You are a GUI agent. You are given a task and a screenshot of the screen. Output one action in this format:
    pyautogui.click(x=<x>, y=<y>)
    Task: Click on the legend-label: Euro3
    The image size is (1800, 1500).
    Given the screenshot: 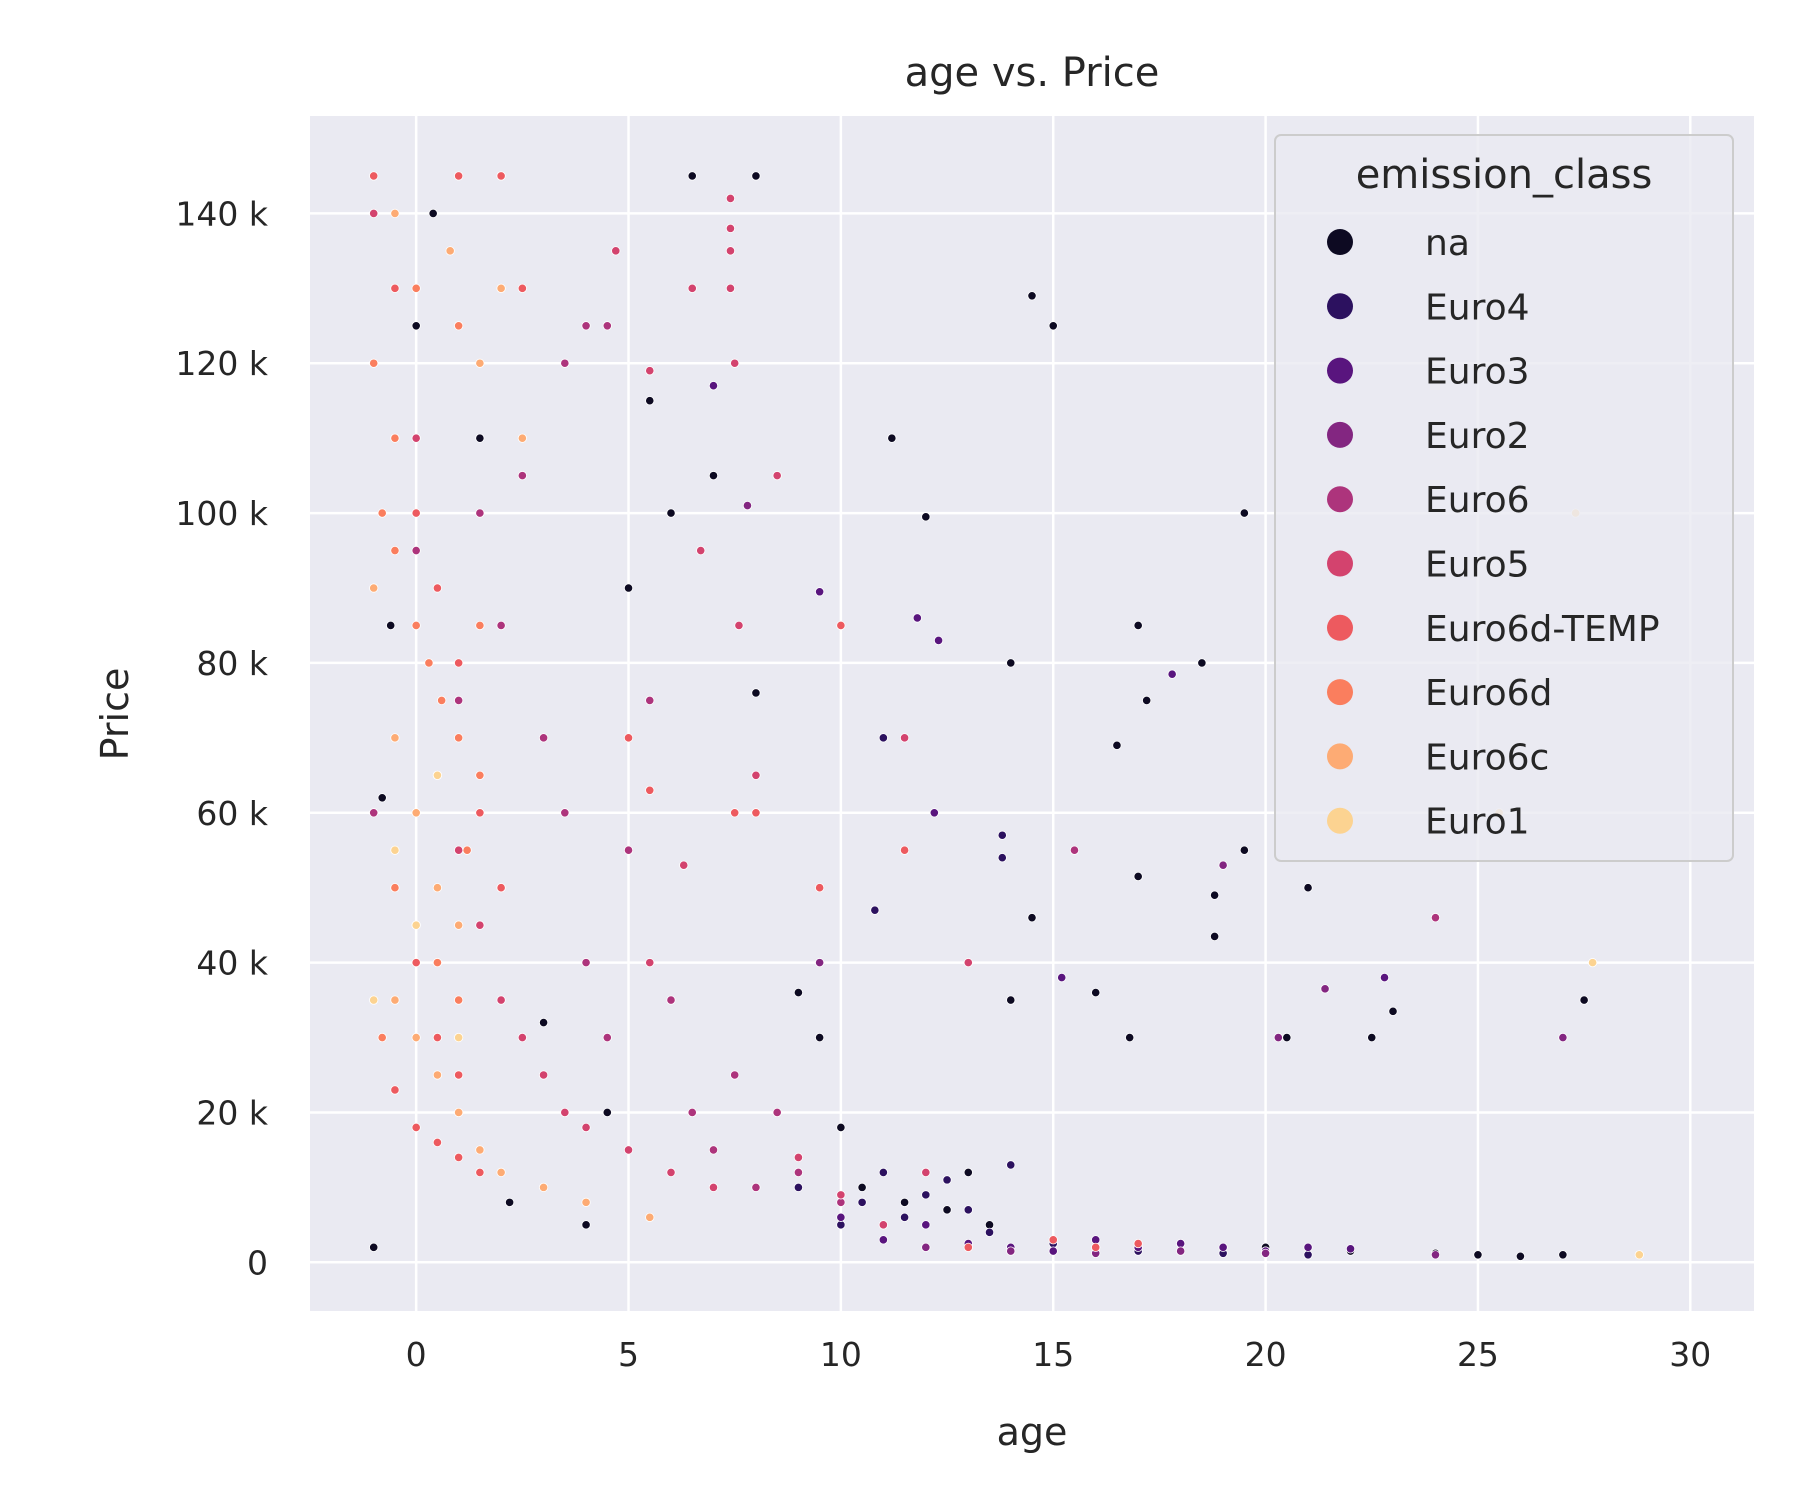 What is the action you would take?
    pyautogui.click(x=1477, y=372)
    